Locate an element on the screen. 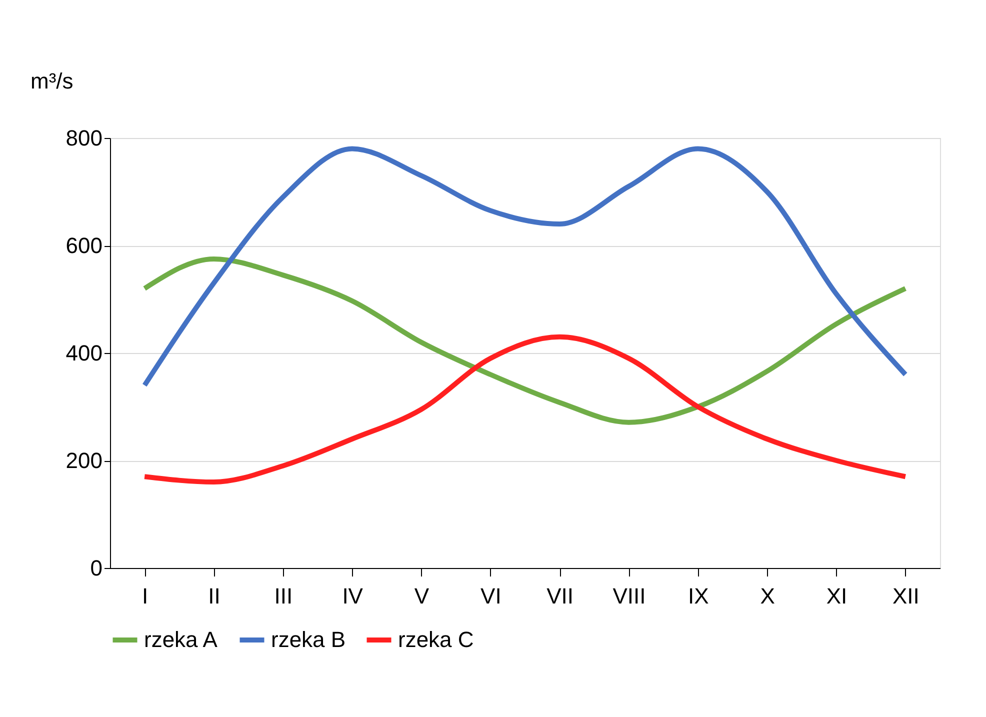  legend-label: rzeka B is located at coordinates (308, 639).